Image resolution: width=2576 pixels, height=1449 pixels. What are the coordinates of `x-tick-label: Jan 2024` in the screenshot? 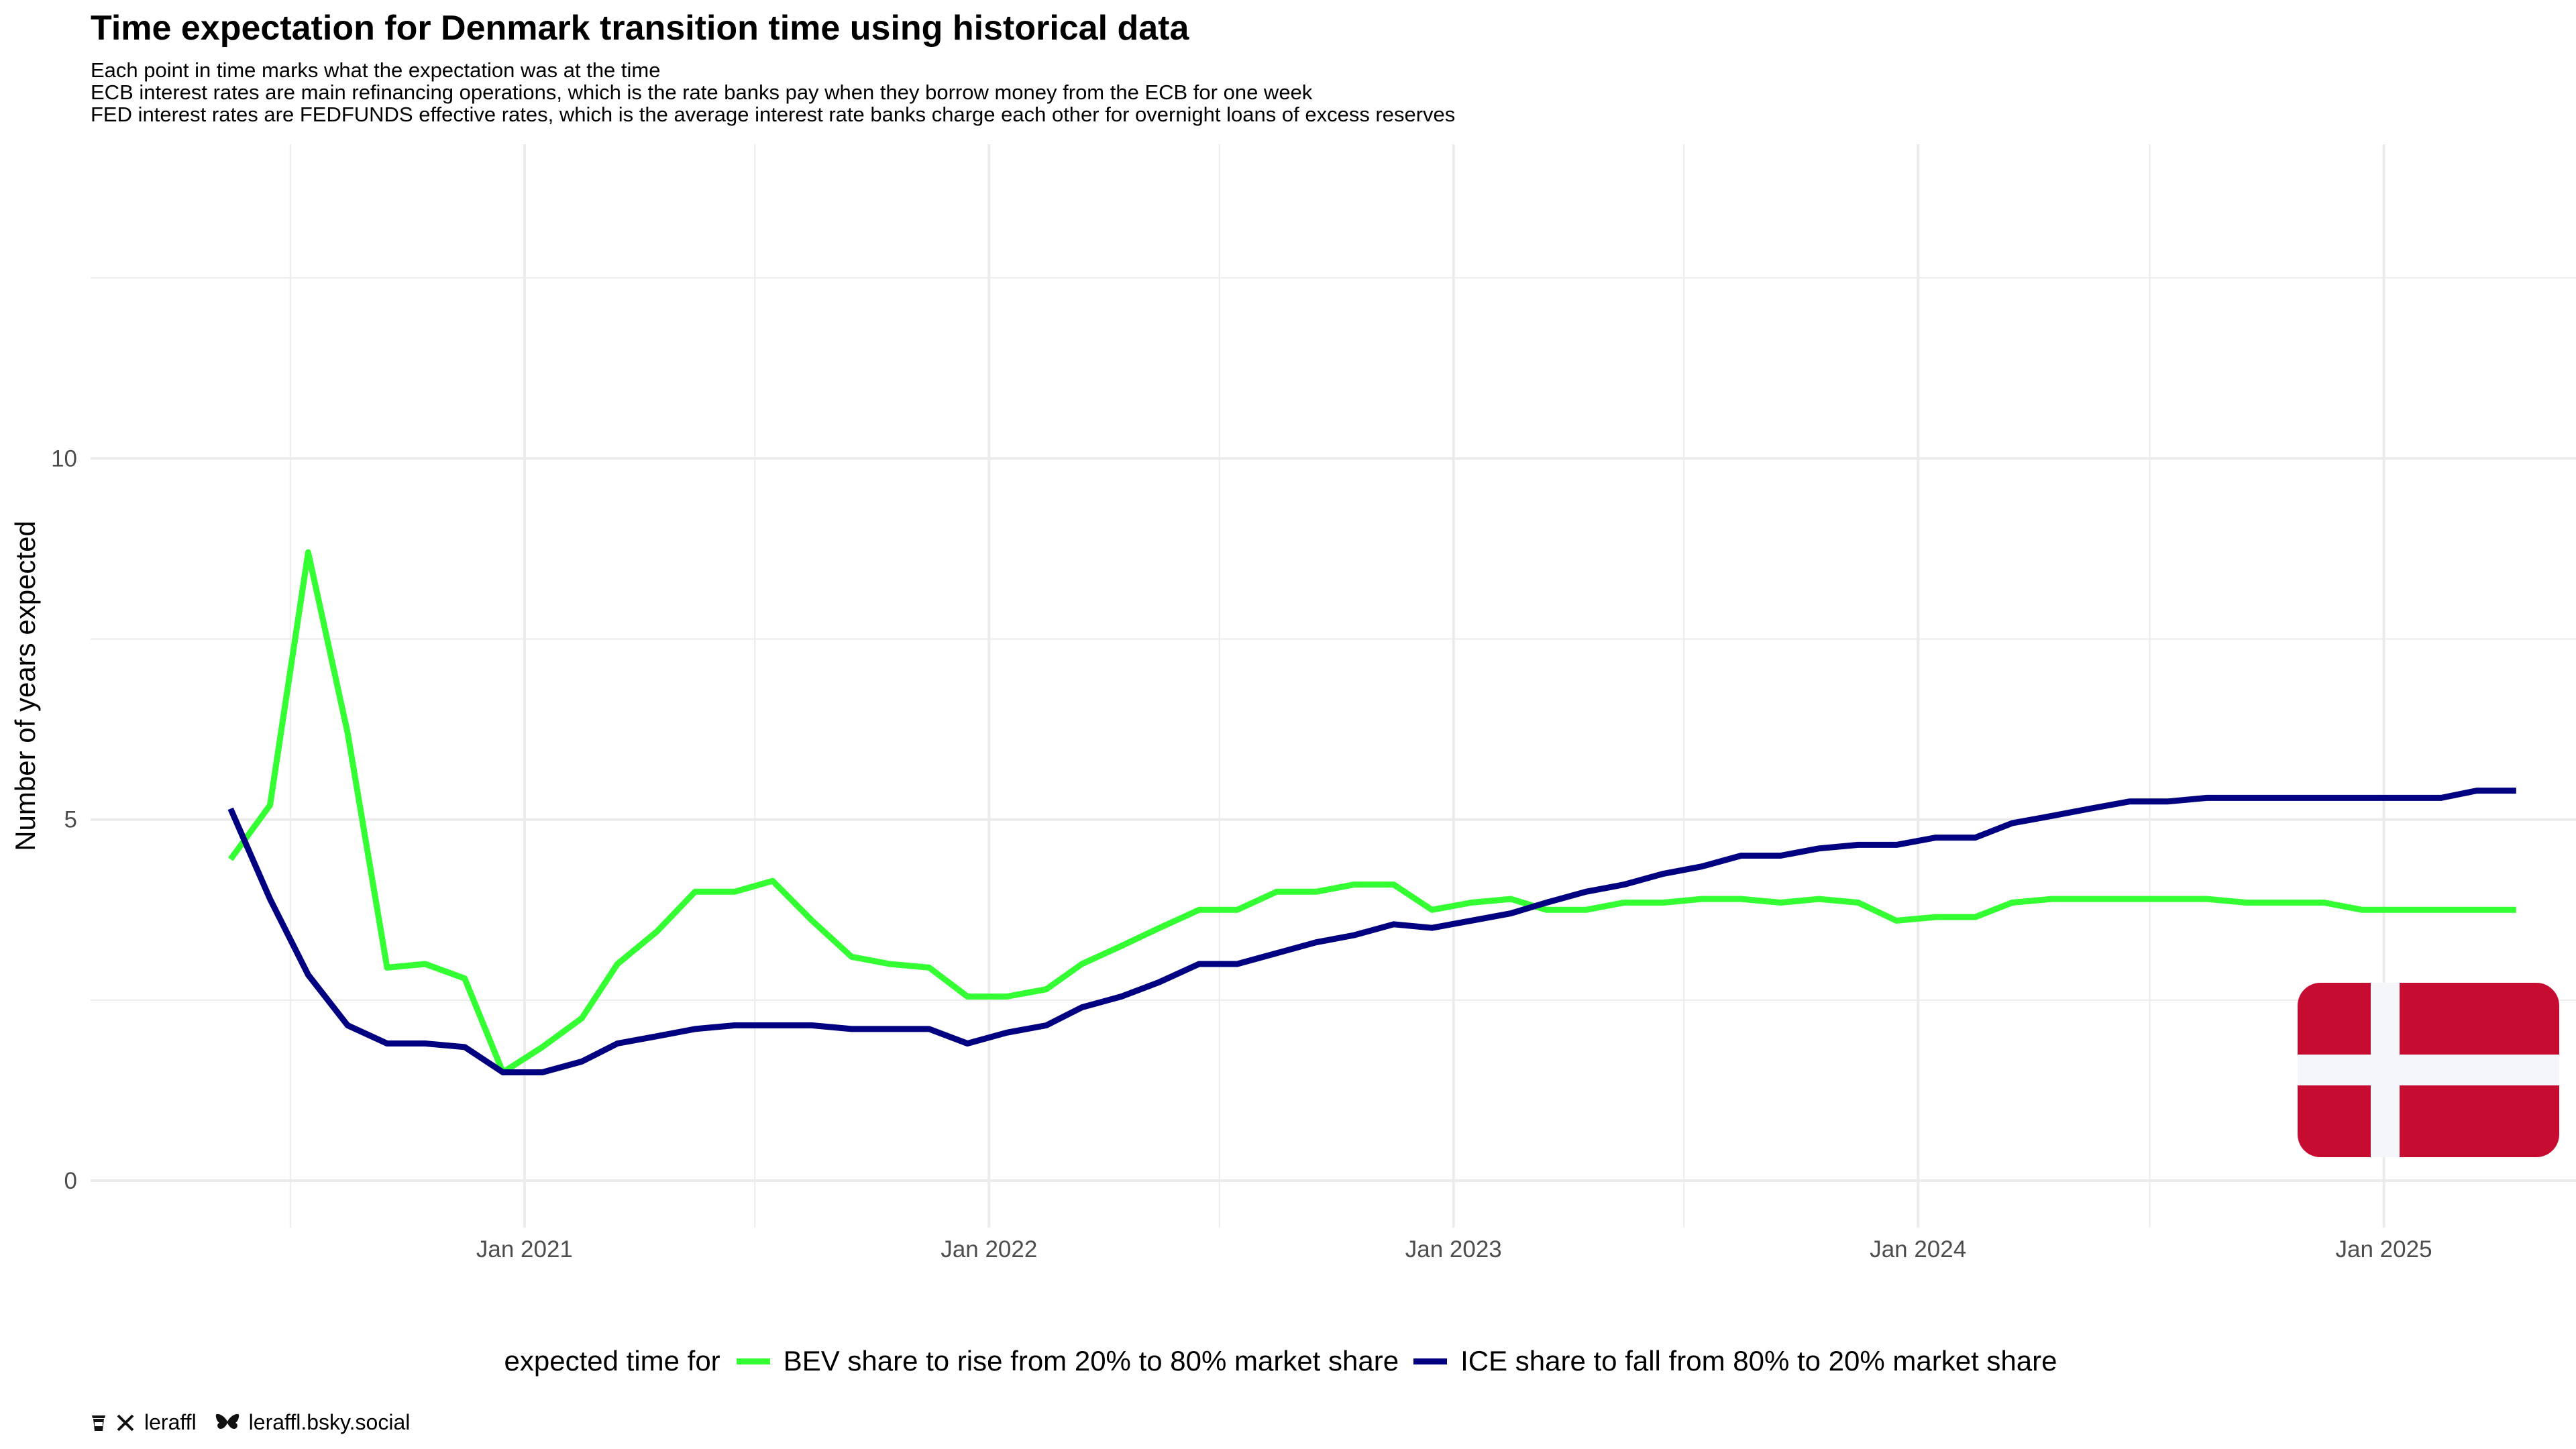 It's located at (1918, 1249).